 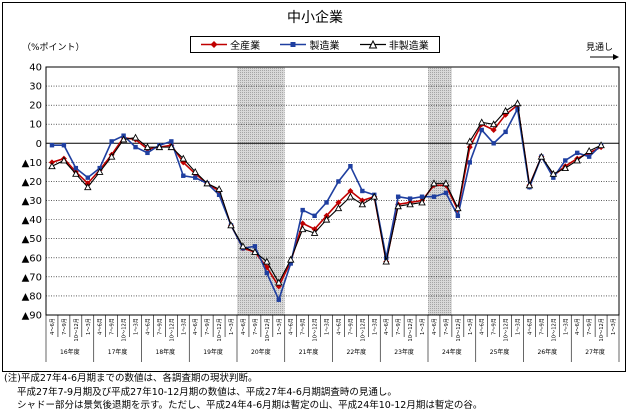 I want to click on chart-legend: 全産業 製造業 非製造業, so click(x=315, y=44).